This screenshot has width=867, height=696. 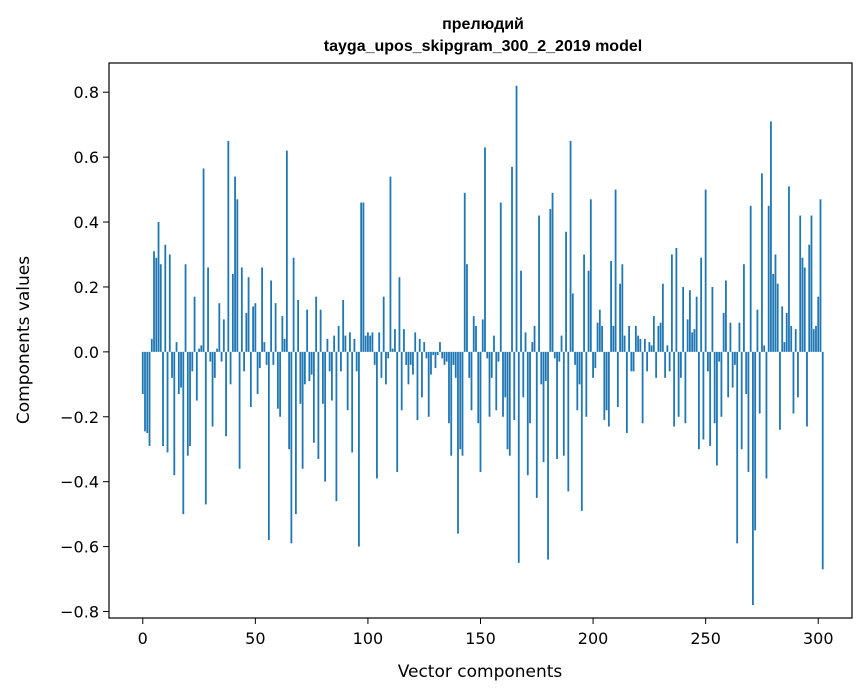 I want to click on y-tick-label-3: −0.2, so click(x=79, y=417).